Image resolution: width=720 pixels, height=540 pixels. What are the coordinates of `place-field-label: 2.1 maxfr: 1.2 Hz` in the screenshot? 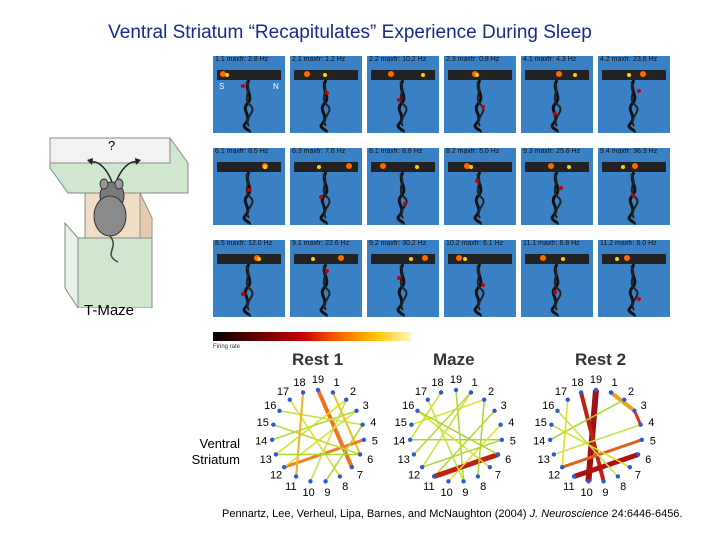 It's located at (319, 59).